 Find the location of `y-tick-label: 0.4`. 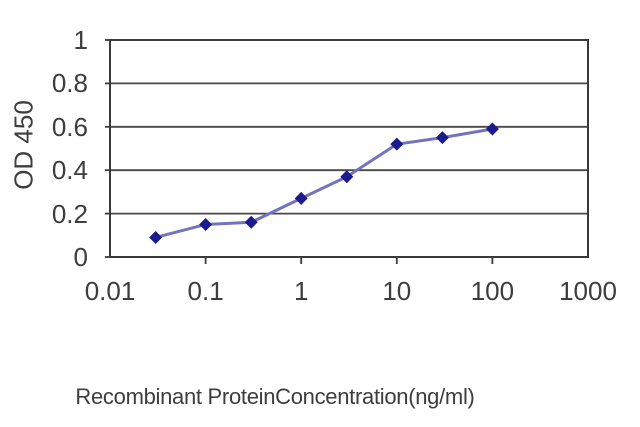

y-tick-label: 0.4 is located at coordinates (69, 170).